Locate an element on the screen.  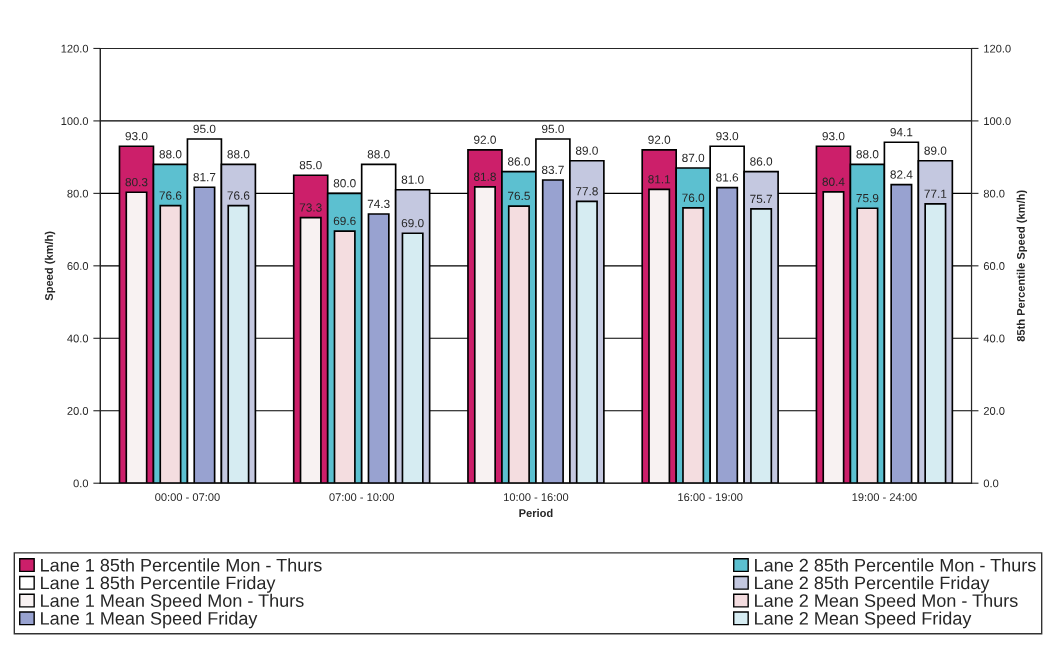
y2-tick-label: 100.0 is located at coordinates (997, 121).